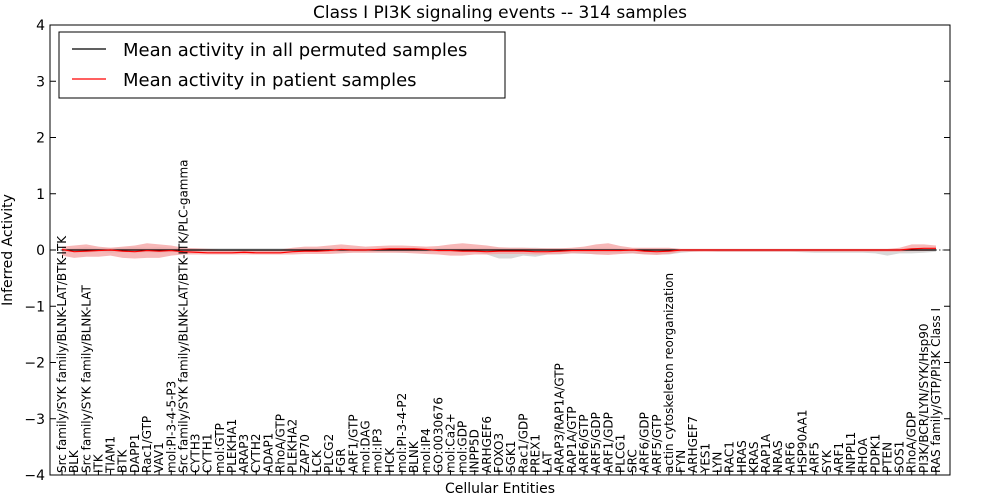  What do you see at coordinates (827, 461) in the screenshot?
I see `x-tick-label: SYK` at bounding box center [827, 461].